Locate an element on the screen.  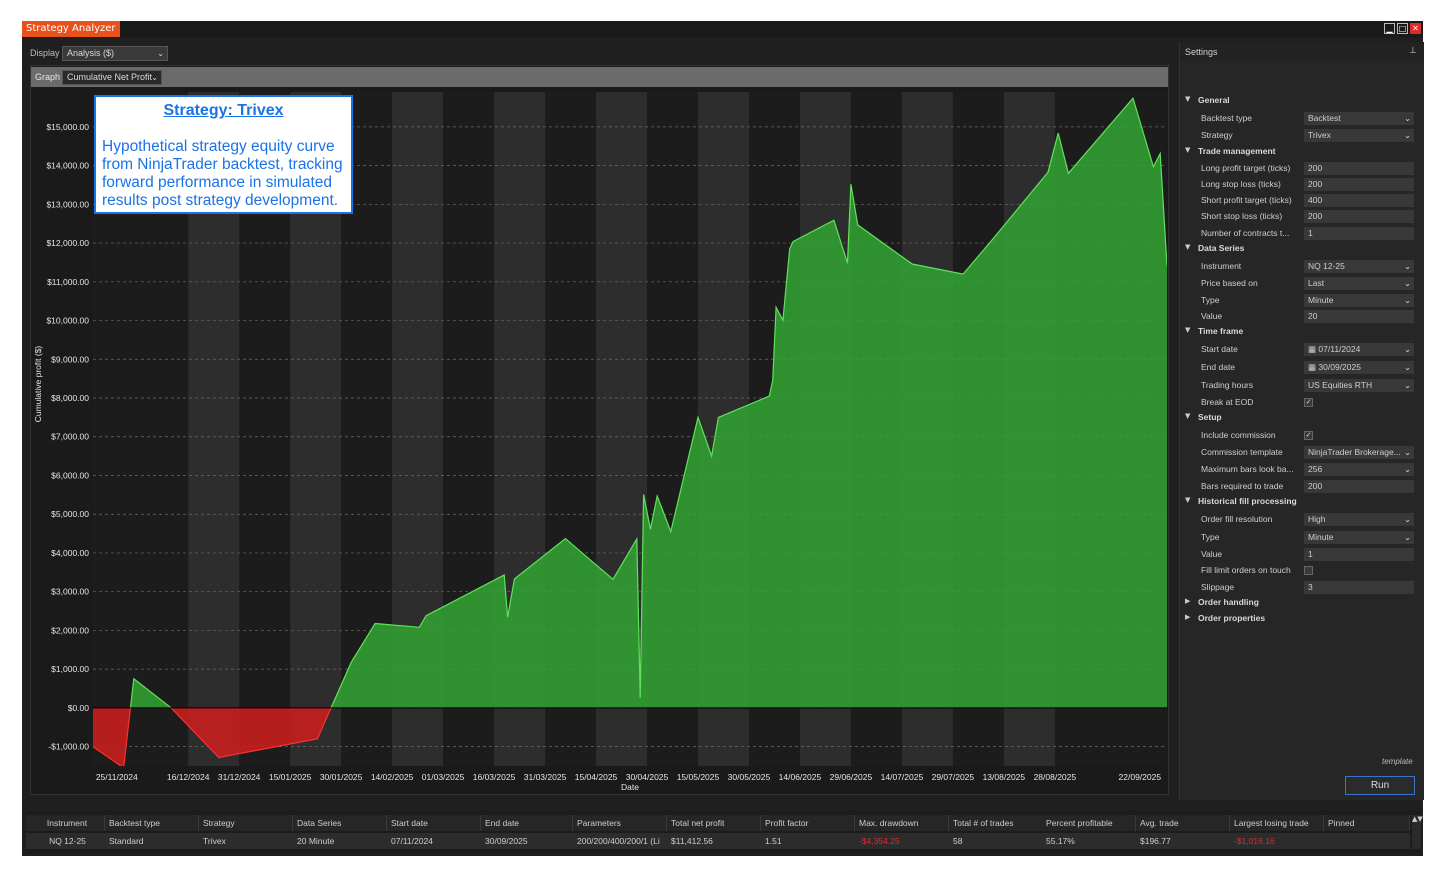
setting-dropdown: NQ 12-25 ⌄ is located at coordinates (1359, 266).